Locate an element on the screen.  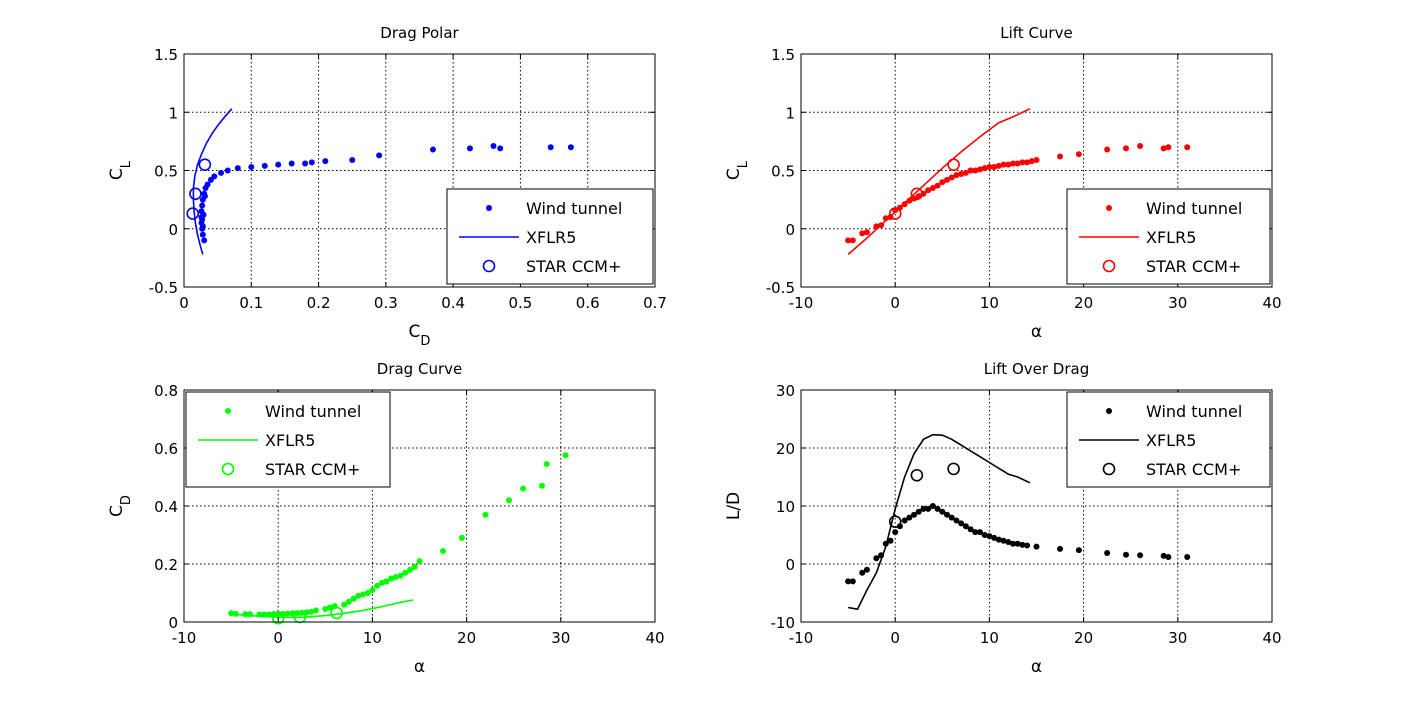
x-tick-label: 0.5 is located at coordinates (520, 303).